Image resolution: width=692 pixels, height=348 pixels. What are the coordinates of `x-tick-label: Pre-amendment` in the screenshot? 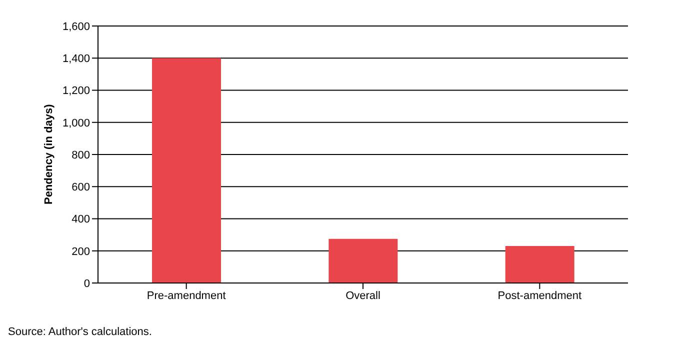 It's located at (186, 296).